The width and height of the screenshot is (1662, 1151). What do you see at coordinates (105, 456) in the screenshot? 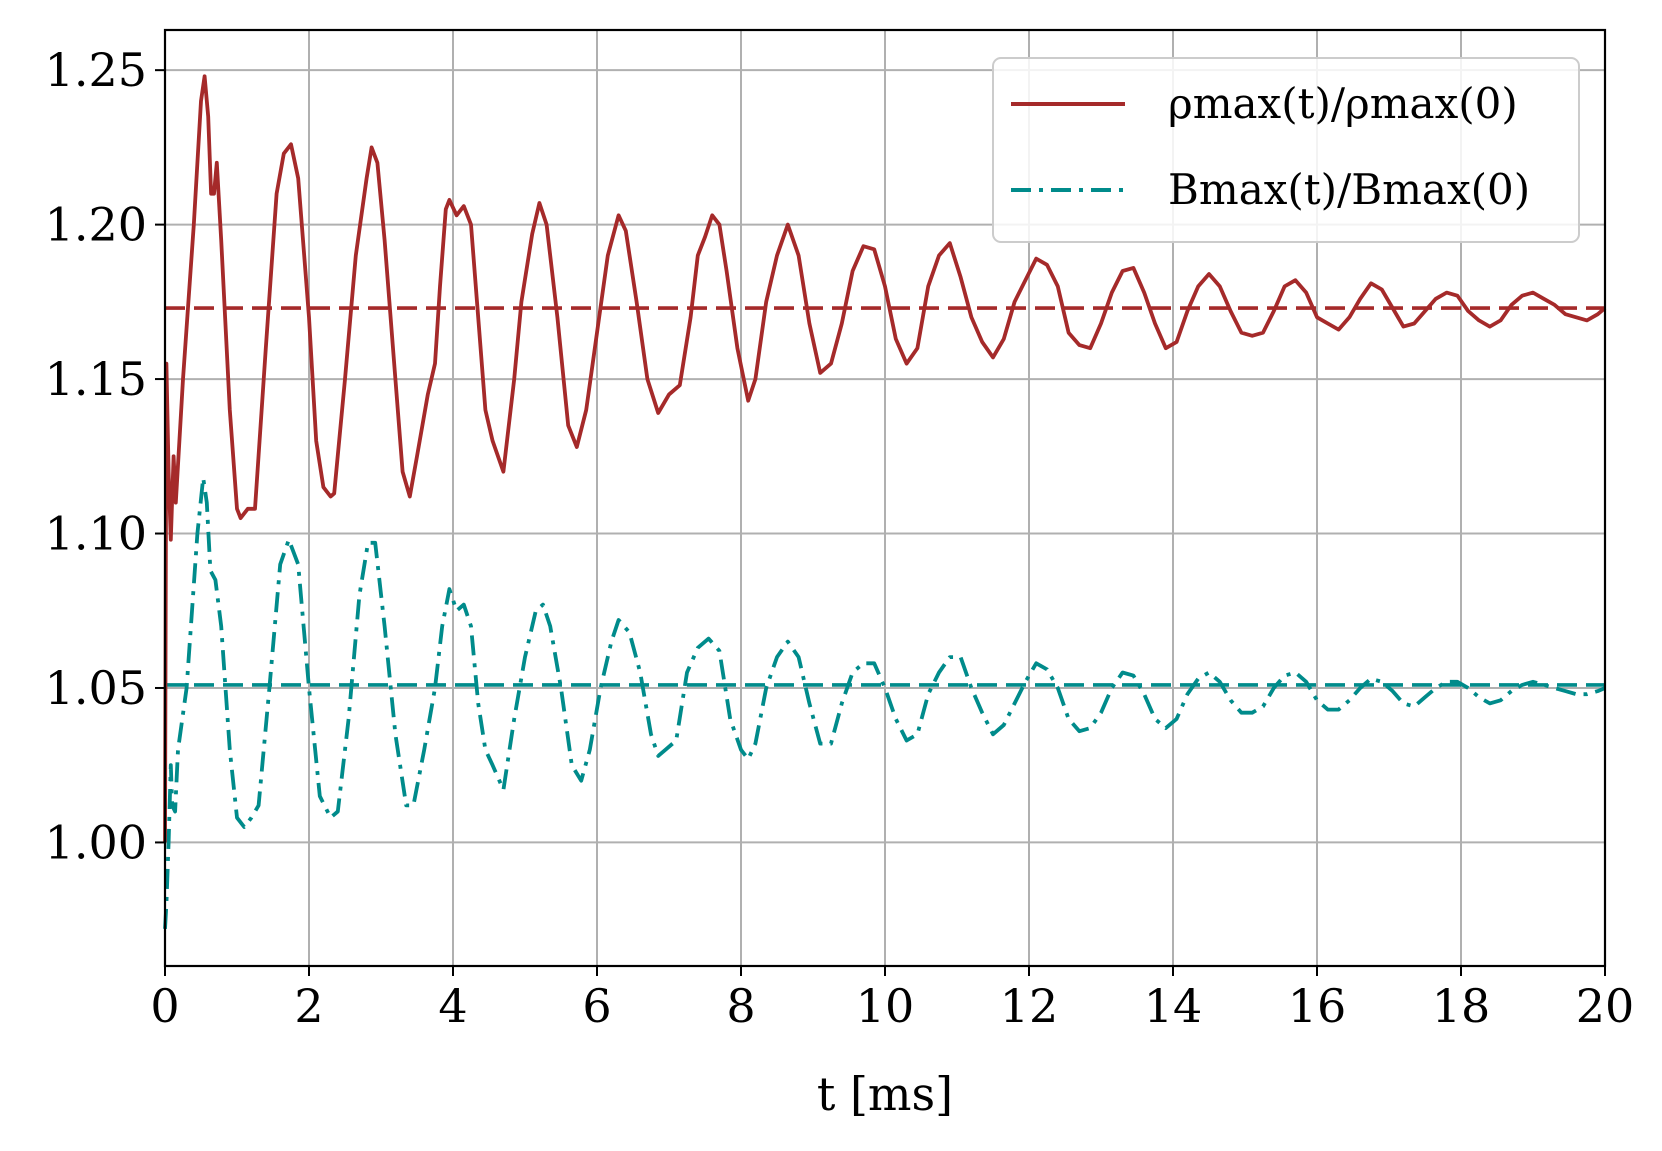
I see `y-axis-ticks: 1.00 1.05 1.10 1.15 1.20 1.25` at bounding box center [105, 456].